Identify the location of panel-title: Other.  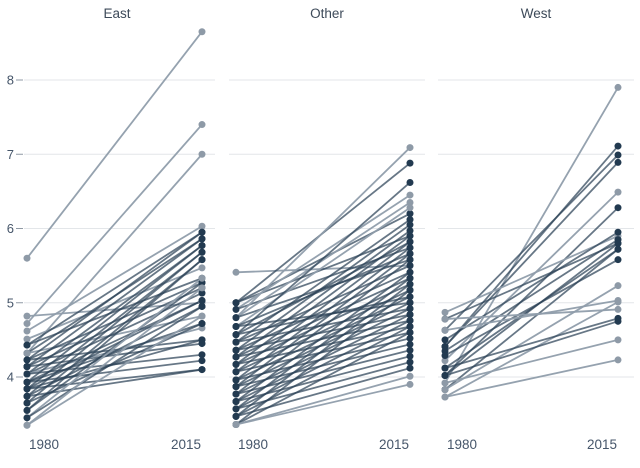
(327, 13).